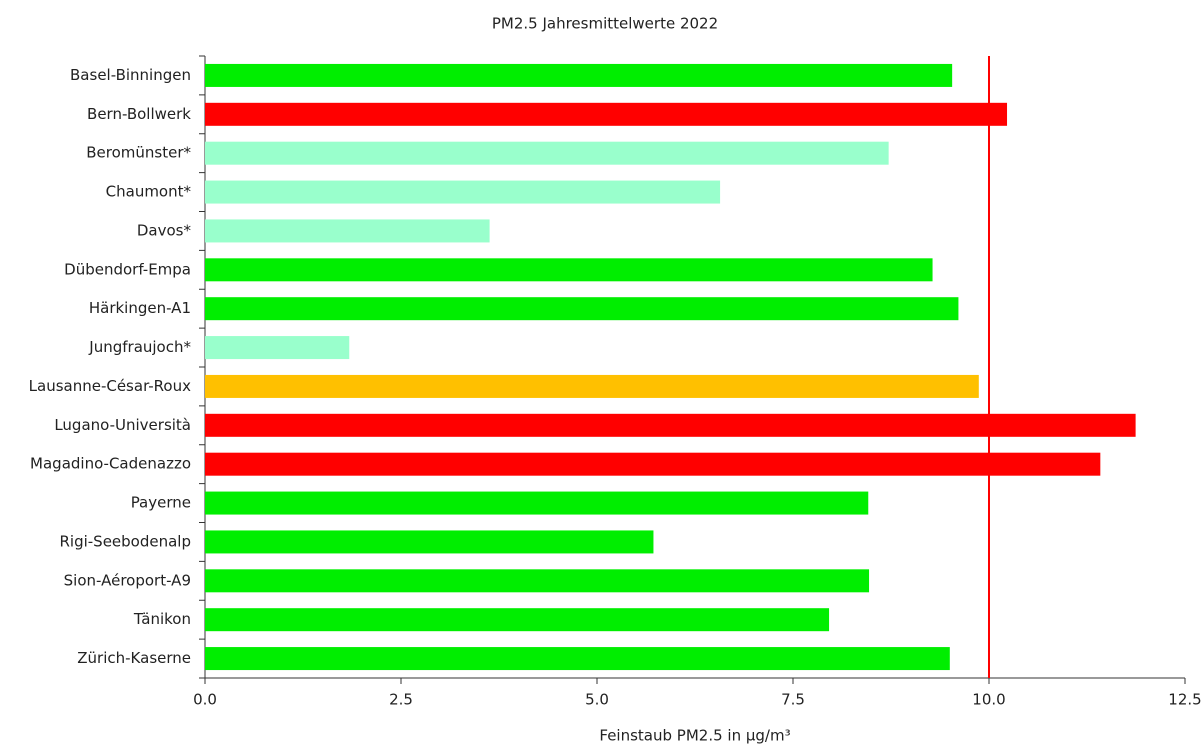 The width and height of the screenshot is (1203, 748). I want to click on y-tick-label: Dübendorf-Empa, so click(127, 269).